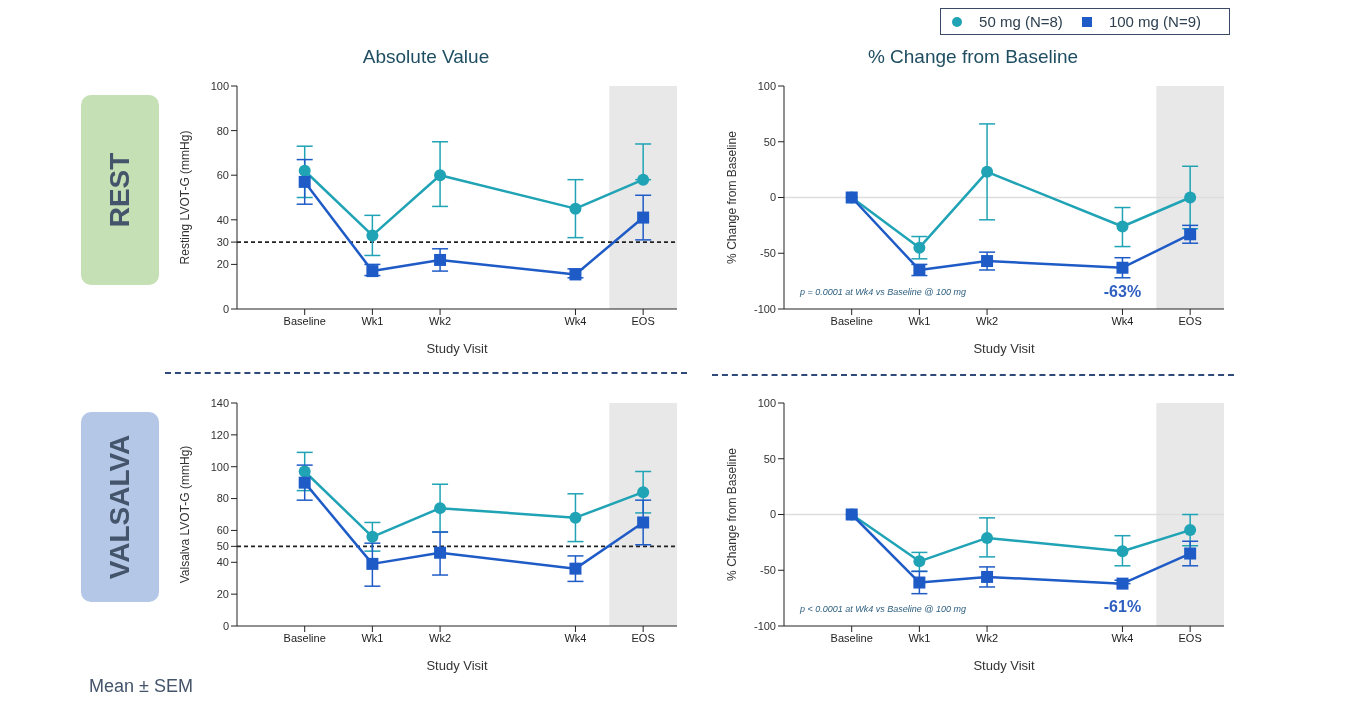 The width and height of the screenshot is (1347, 705). Describe the element at coordinates (120, 190) in the screenshot. I see `text: REST` at that location.